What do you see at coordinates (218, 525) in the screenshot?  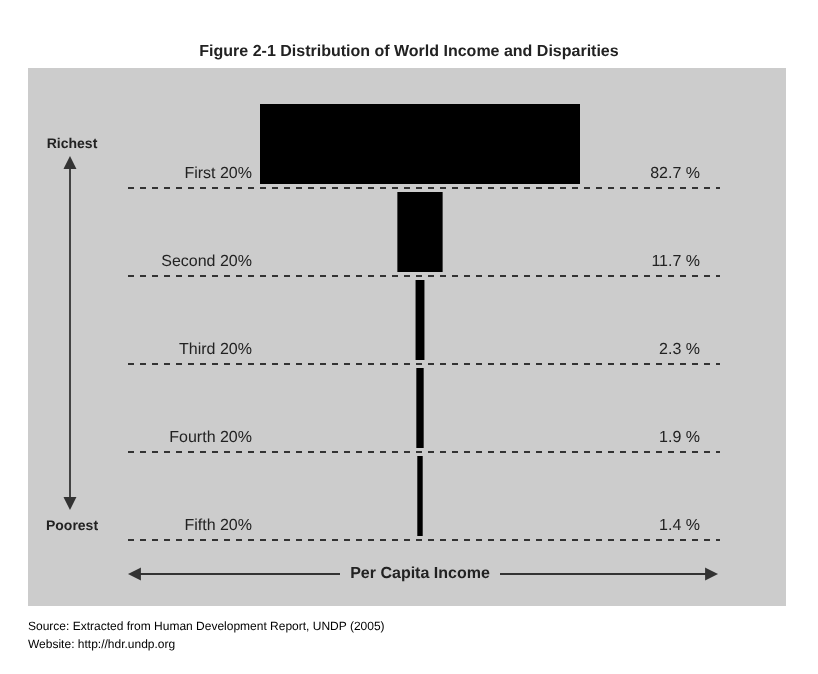 I see `category-label: Fifth 20%` at bounding box center [218, 525].